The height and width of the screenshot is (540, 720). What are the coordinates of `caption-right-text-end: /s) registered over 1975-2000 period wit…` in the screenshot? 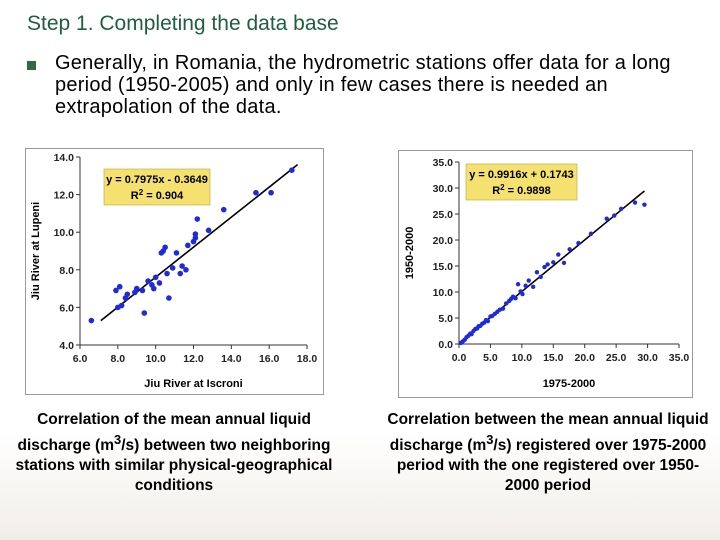 It's located at (551, 466).